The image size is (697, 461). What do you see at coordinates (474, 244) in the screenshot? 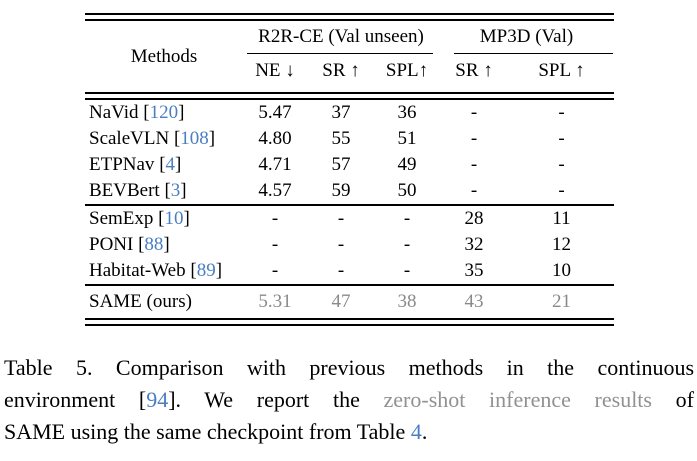
I see `cell-sr-mp3d: 32` at bounding box center [474, 244].